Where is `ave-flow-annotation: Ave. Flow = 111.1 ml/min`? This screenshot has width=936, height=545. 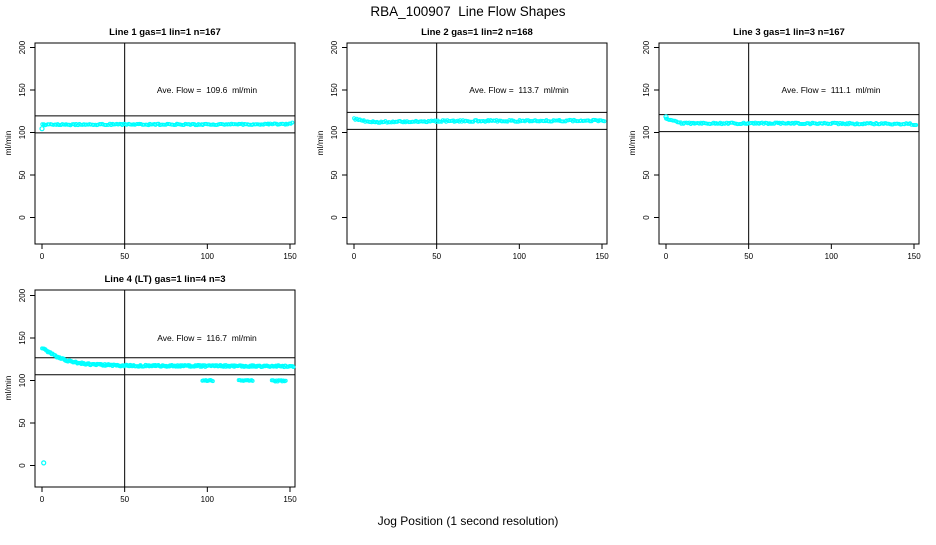 ave-flow-annotation: Ave. Flow = 111.1 ml/min is located at coordinates (831, 90).